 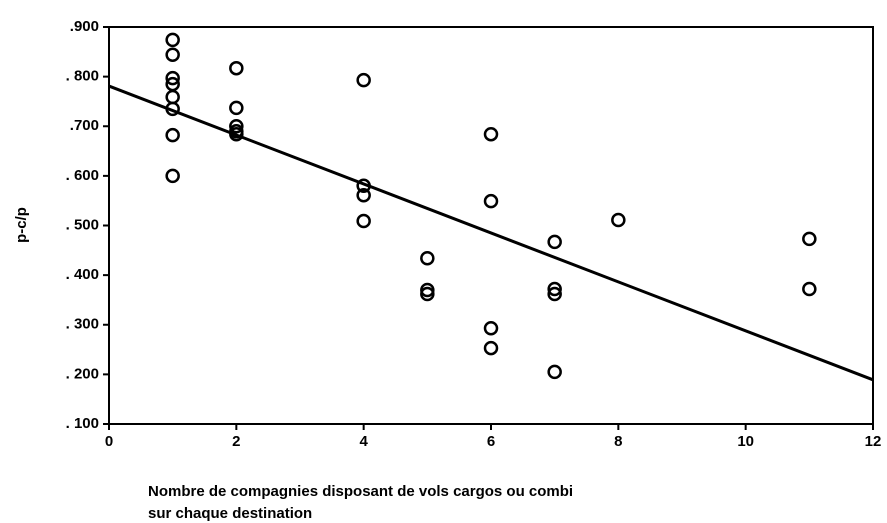 I want to click on y-tick-label: . 500, so click(x=82, y=224).